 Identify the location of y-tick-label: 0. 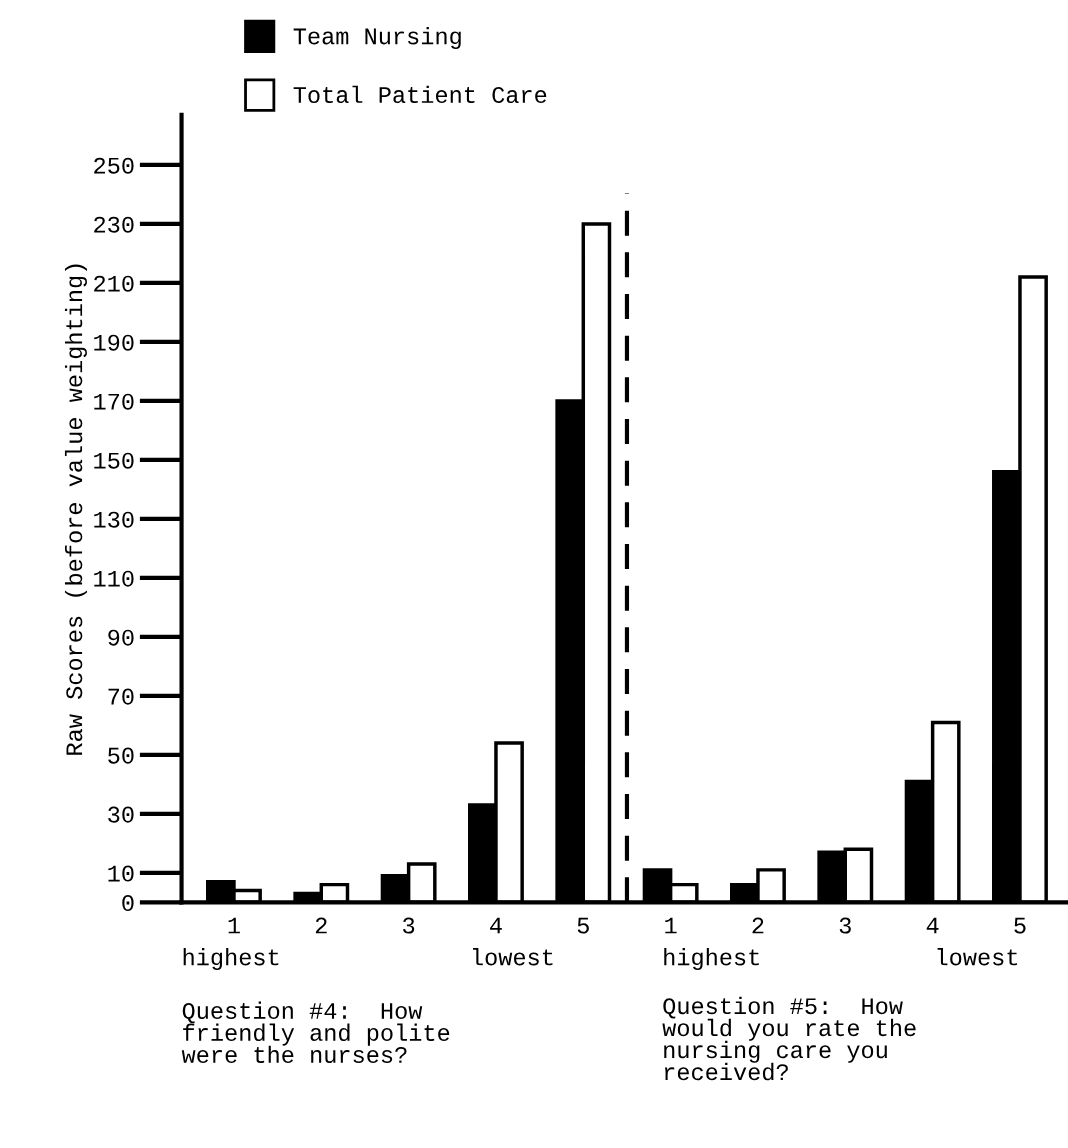
(128, 903).